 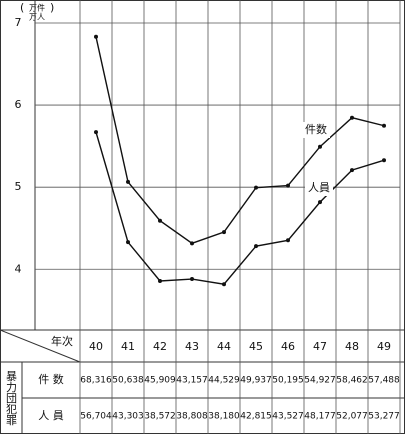 I want to click on series-label: 人員, so click(x=319, y=187).